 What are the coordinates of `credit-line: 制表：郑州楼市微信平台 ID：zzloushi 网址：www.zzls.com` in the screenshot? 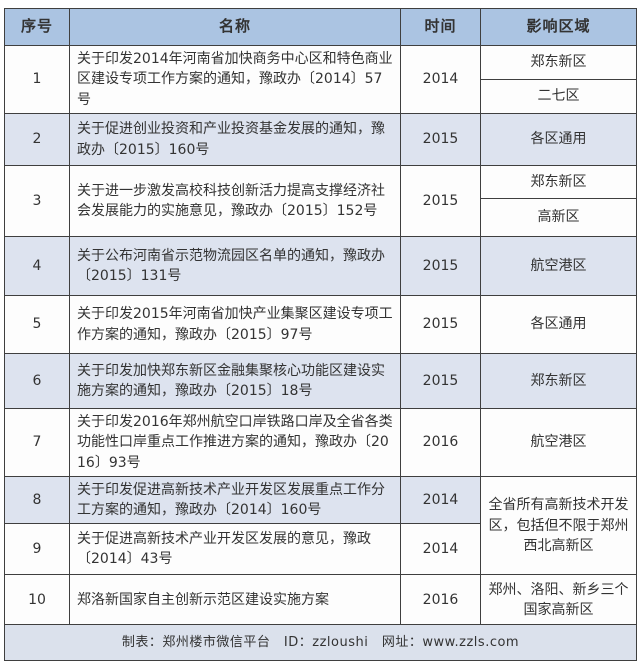 It's located at (320, 643).